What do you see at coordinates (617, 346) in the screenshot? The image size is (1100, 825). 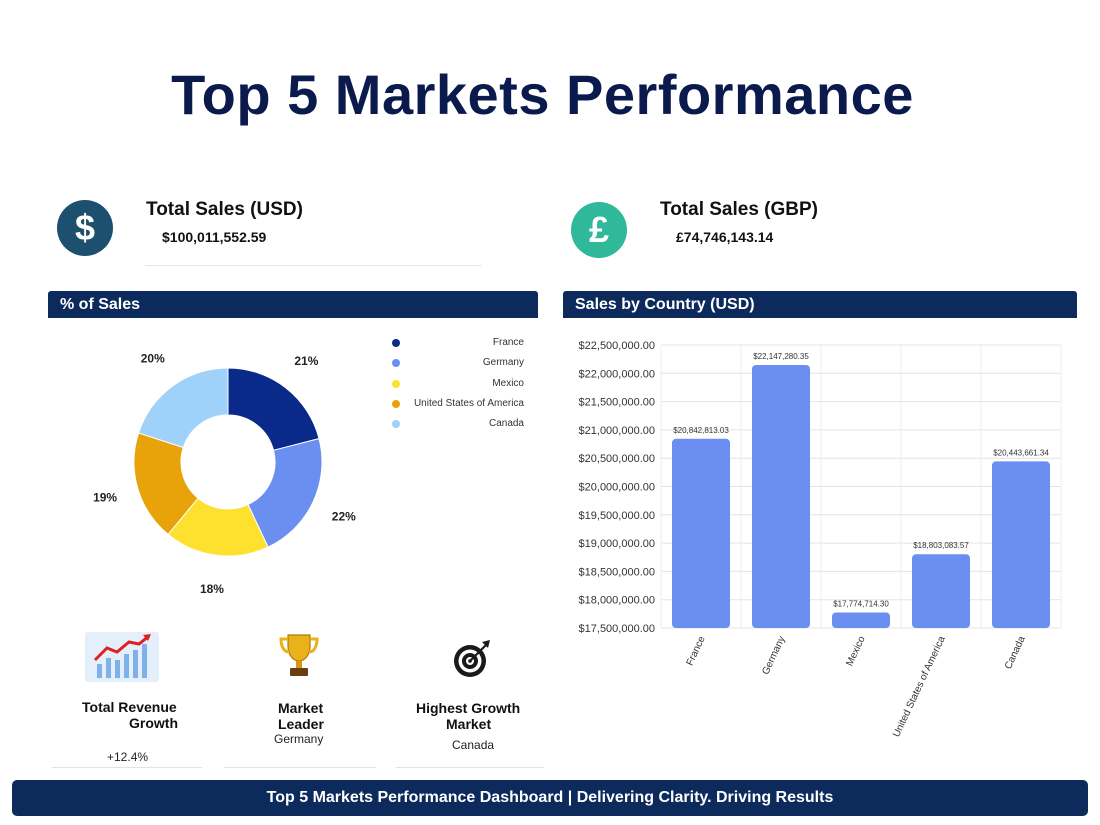 I see `y-tick-label: $22,500,000.00` at bounding box center [617, 346].